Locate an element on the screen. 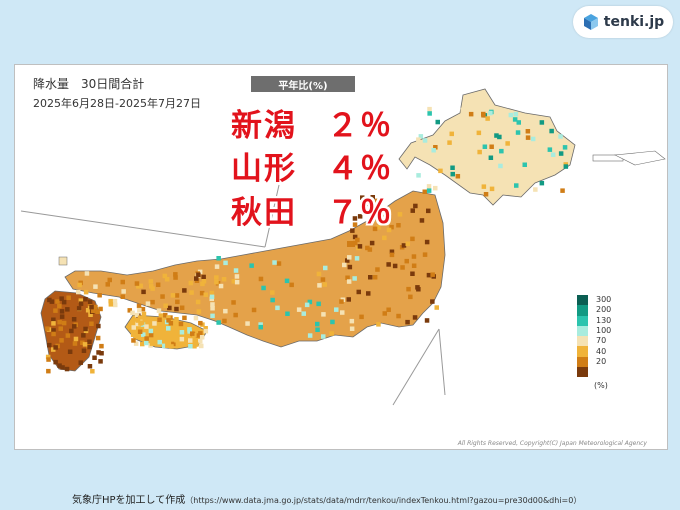 This screenshot has width=680, height=510. legend-row is located at coordinates (594, 372).